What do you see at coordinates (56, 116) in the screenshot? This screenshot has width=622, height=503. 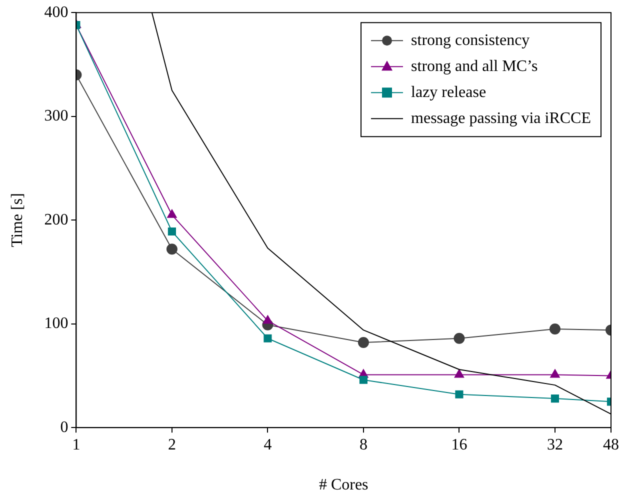 I see `y-tick-label: 300` at bounding box center [56, 116].